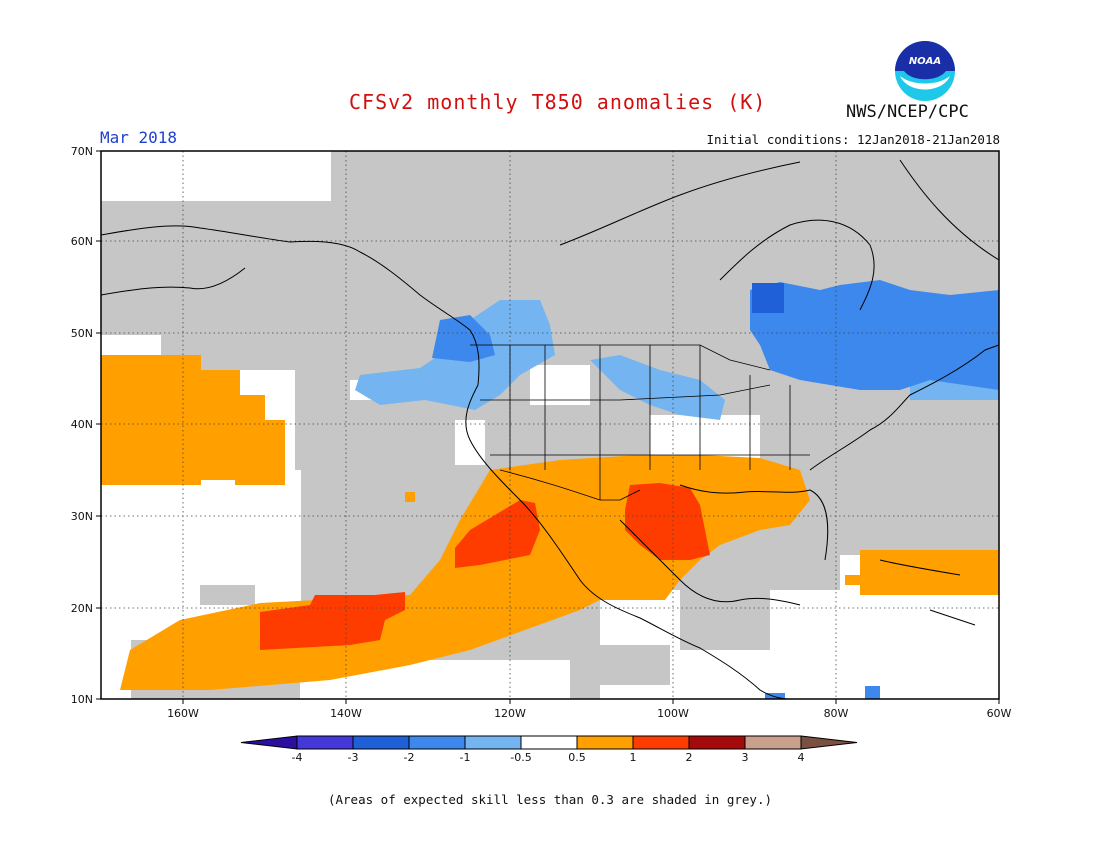 The image size is (1100, 850). Describe the element at coordinates (353, 757) in the screenshot. I see `legend-tick-label: -3` at that location.